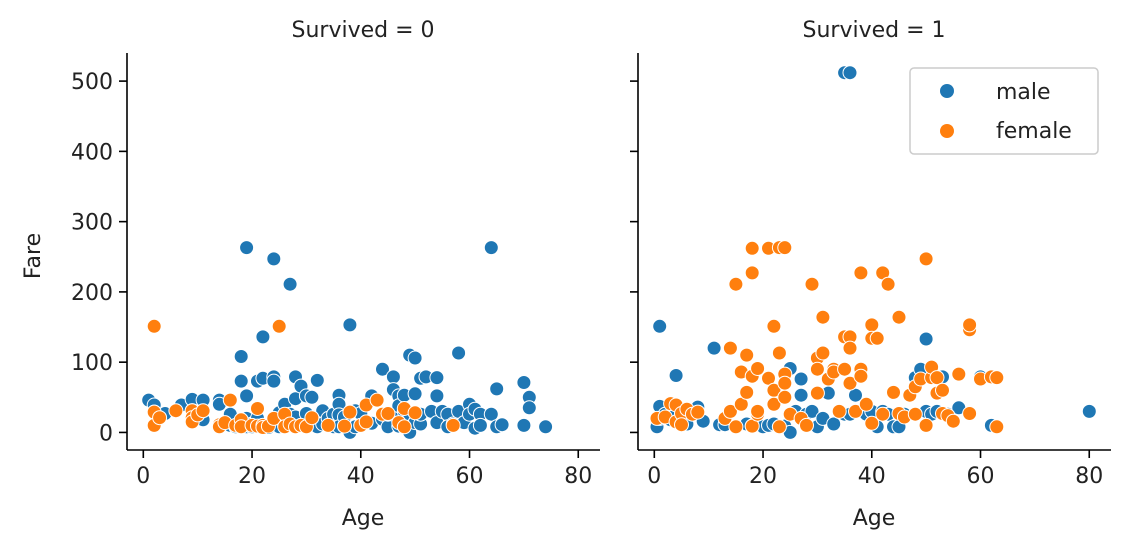  Describe the element at coordinates (92, 293) in the screenshot. I see `y-tick-label: 200` at that location.